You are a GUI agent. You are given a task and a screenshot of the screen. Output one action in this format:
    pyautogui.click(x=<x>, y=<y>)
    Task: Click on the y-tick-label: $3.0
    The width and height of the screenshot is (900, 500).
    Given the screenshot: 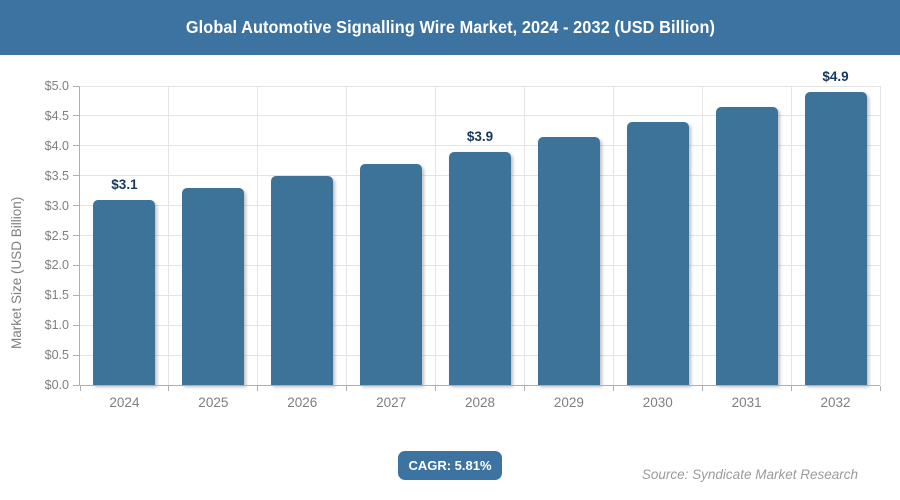 What is the action you would take?
    pyautogui.click(x=56, y=205)
    